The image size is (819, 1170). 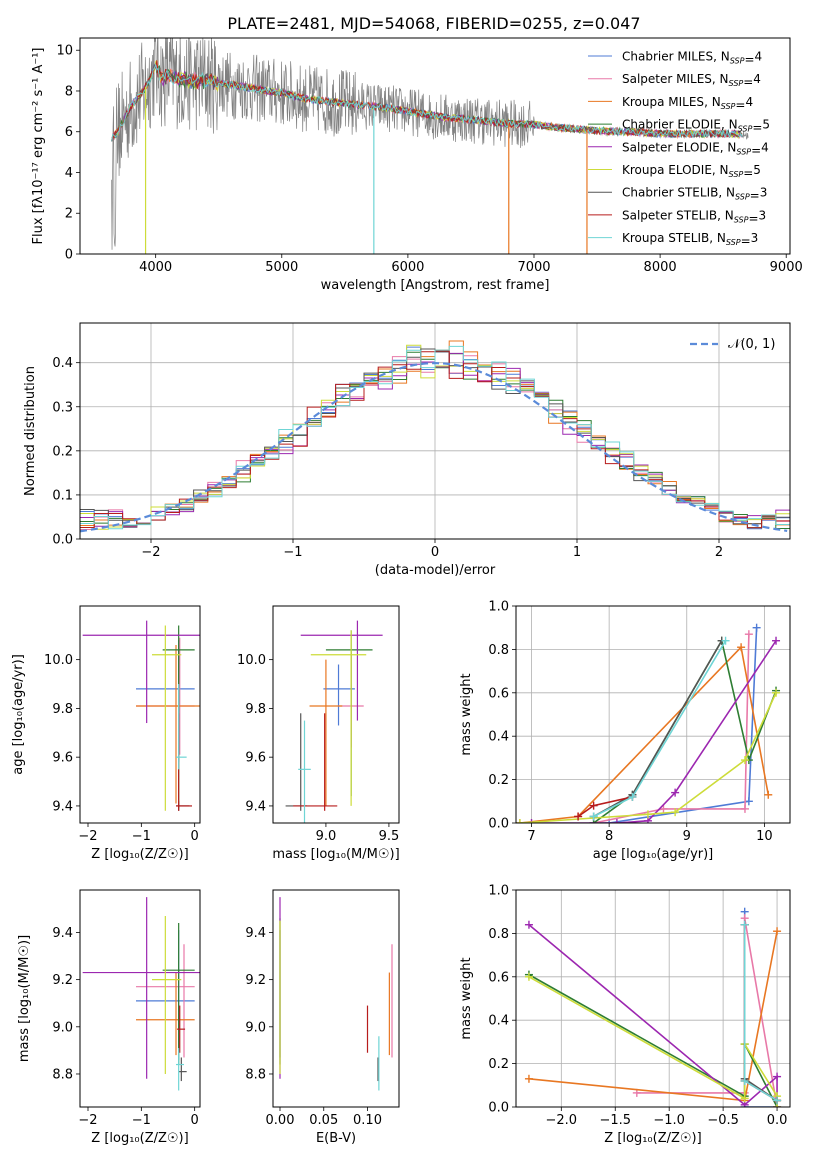 I want to click on y-tick-label: 6, so click(x=69, y=132).